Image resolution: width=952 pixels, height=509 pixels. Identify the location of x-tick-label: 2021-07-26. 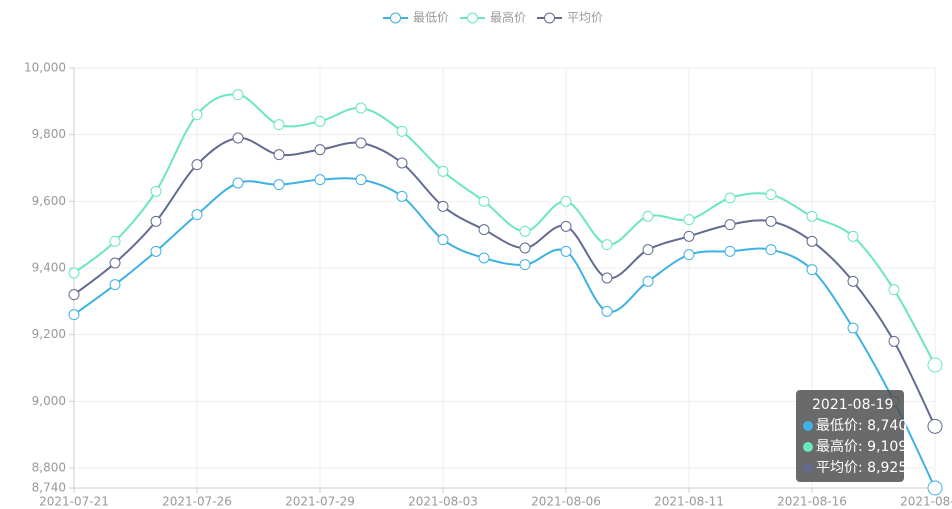
(197, 502).